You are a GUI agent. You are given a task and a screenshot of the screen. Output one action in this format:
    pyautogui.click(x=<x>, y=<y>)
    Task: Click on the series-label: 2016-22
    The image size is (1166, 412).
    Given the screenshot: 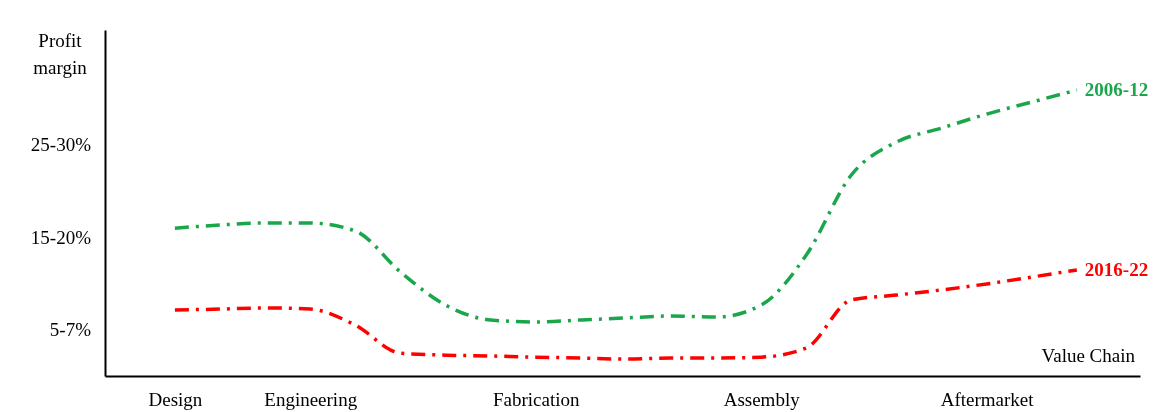 What is the action you would take?
    pyautogui.click(x=1116, y=269)
    